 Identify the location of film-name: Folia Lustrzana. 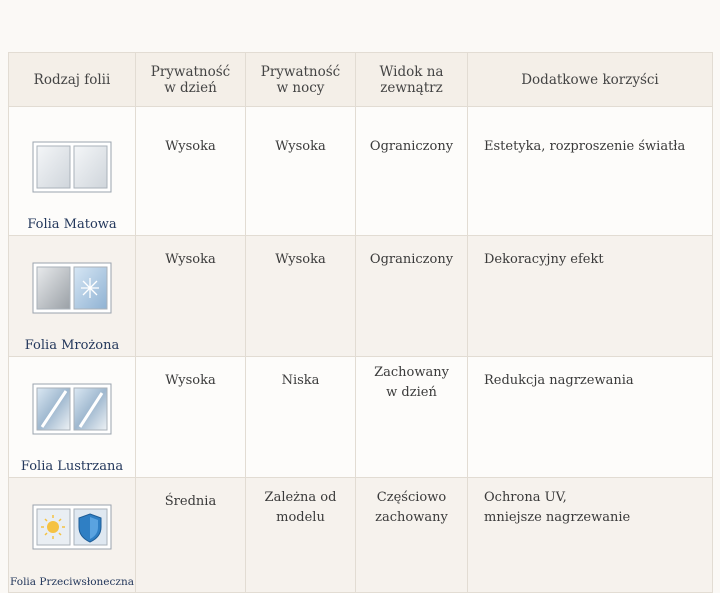
(72, 466).